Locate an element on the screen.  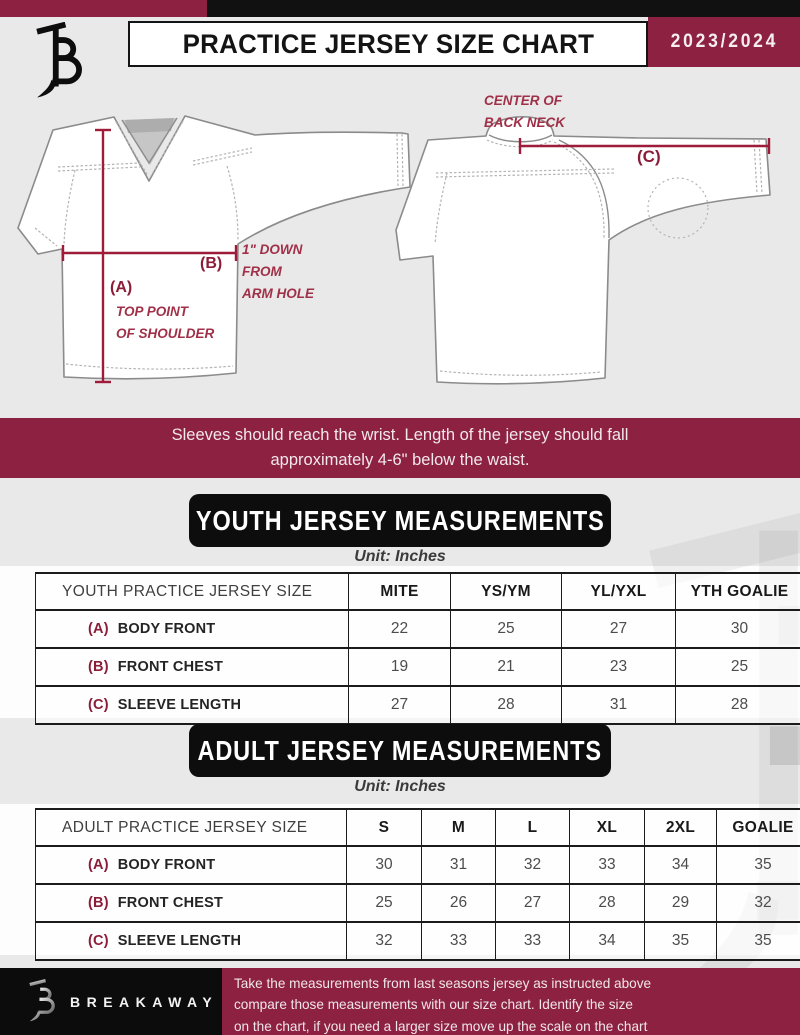
front-measurement-lines is located at coordinates (149, 256).